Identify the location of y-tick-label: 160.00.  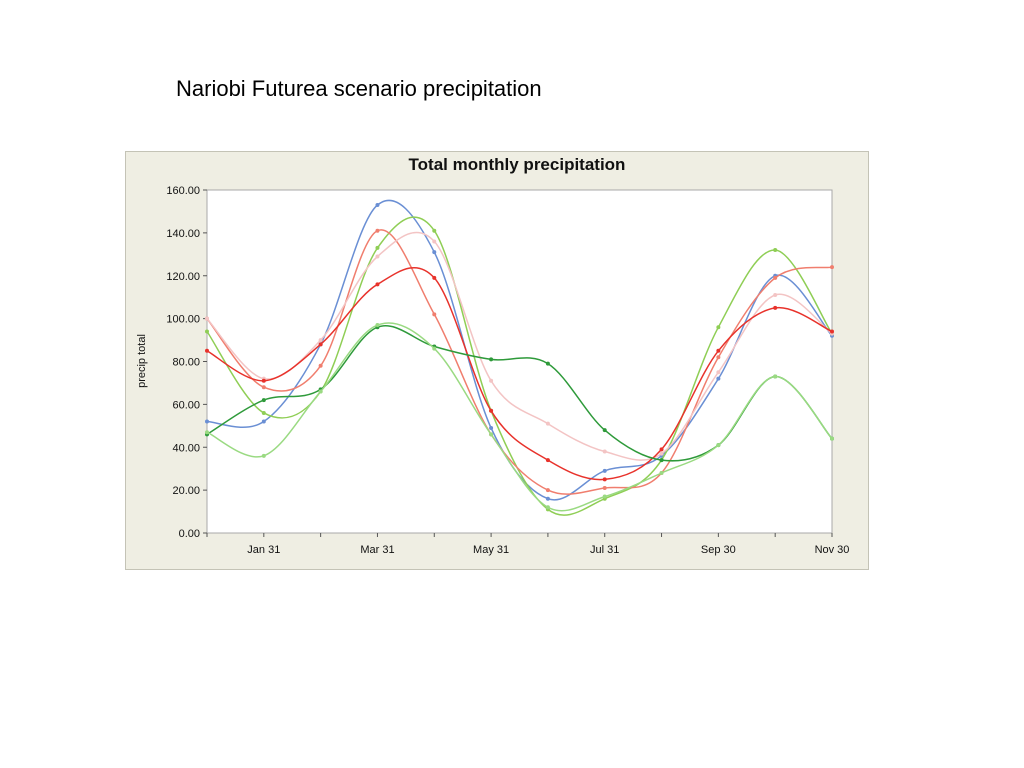
(183, 191).